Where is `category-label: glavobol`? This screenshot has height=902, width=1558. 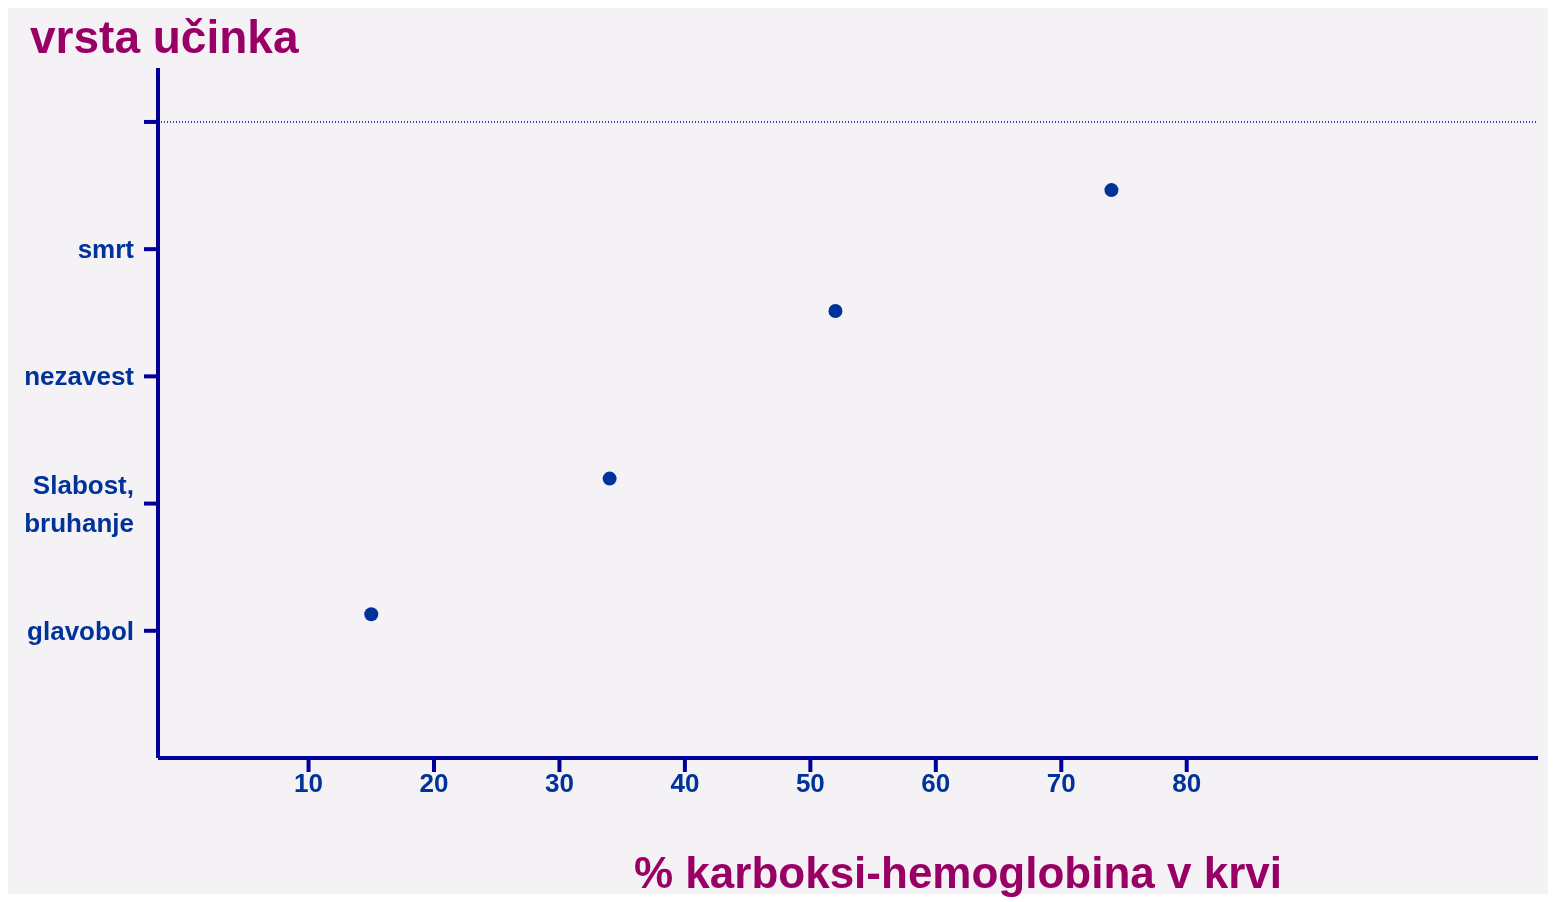
category-label: glavobol is located at coordinates (80, 630).